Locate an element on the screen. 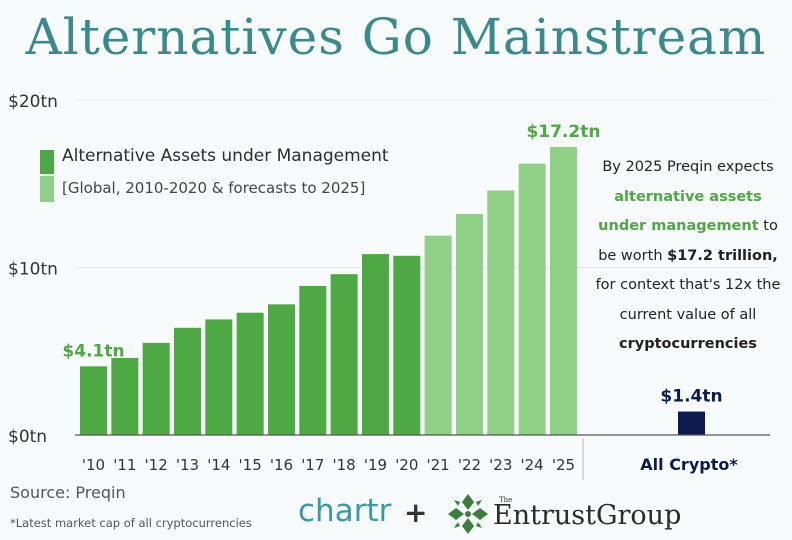 Image resolution: width=792 pixels, height=540 pixels. x-tick-label: '22 is located at coordinates (469, 465).